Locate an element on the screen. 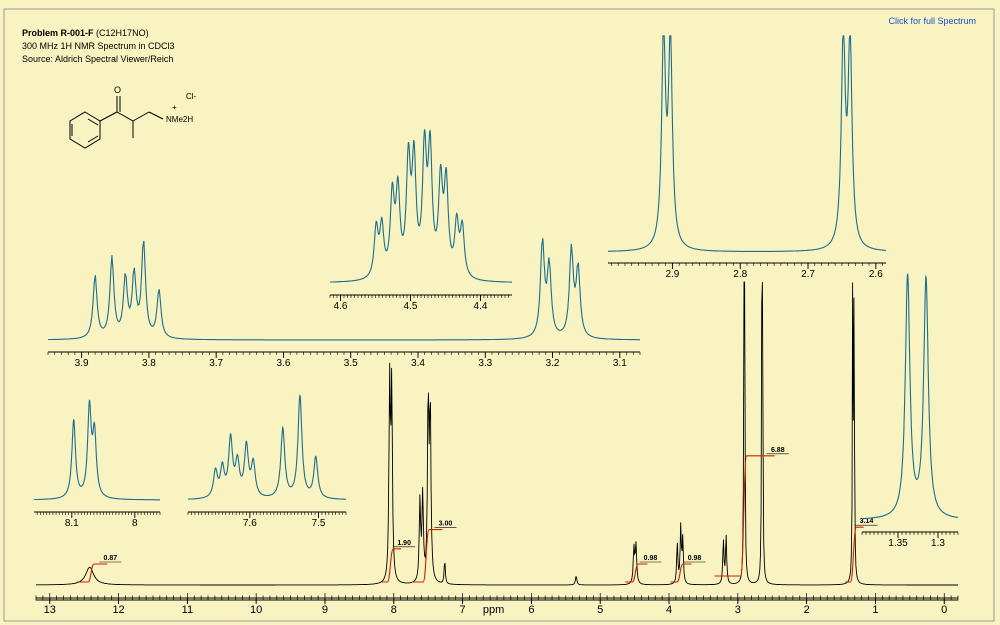 Image resolution: width=1000 pixels, height=625 pixels. main-tick-label-11: 2 is located at coordinates (807, 610).